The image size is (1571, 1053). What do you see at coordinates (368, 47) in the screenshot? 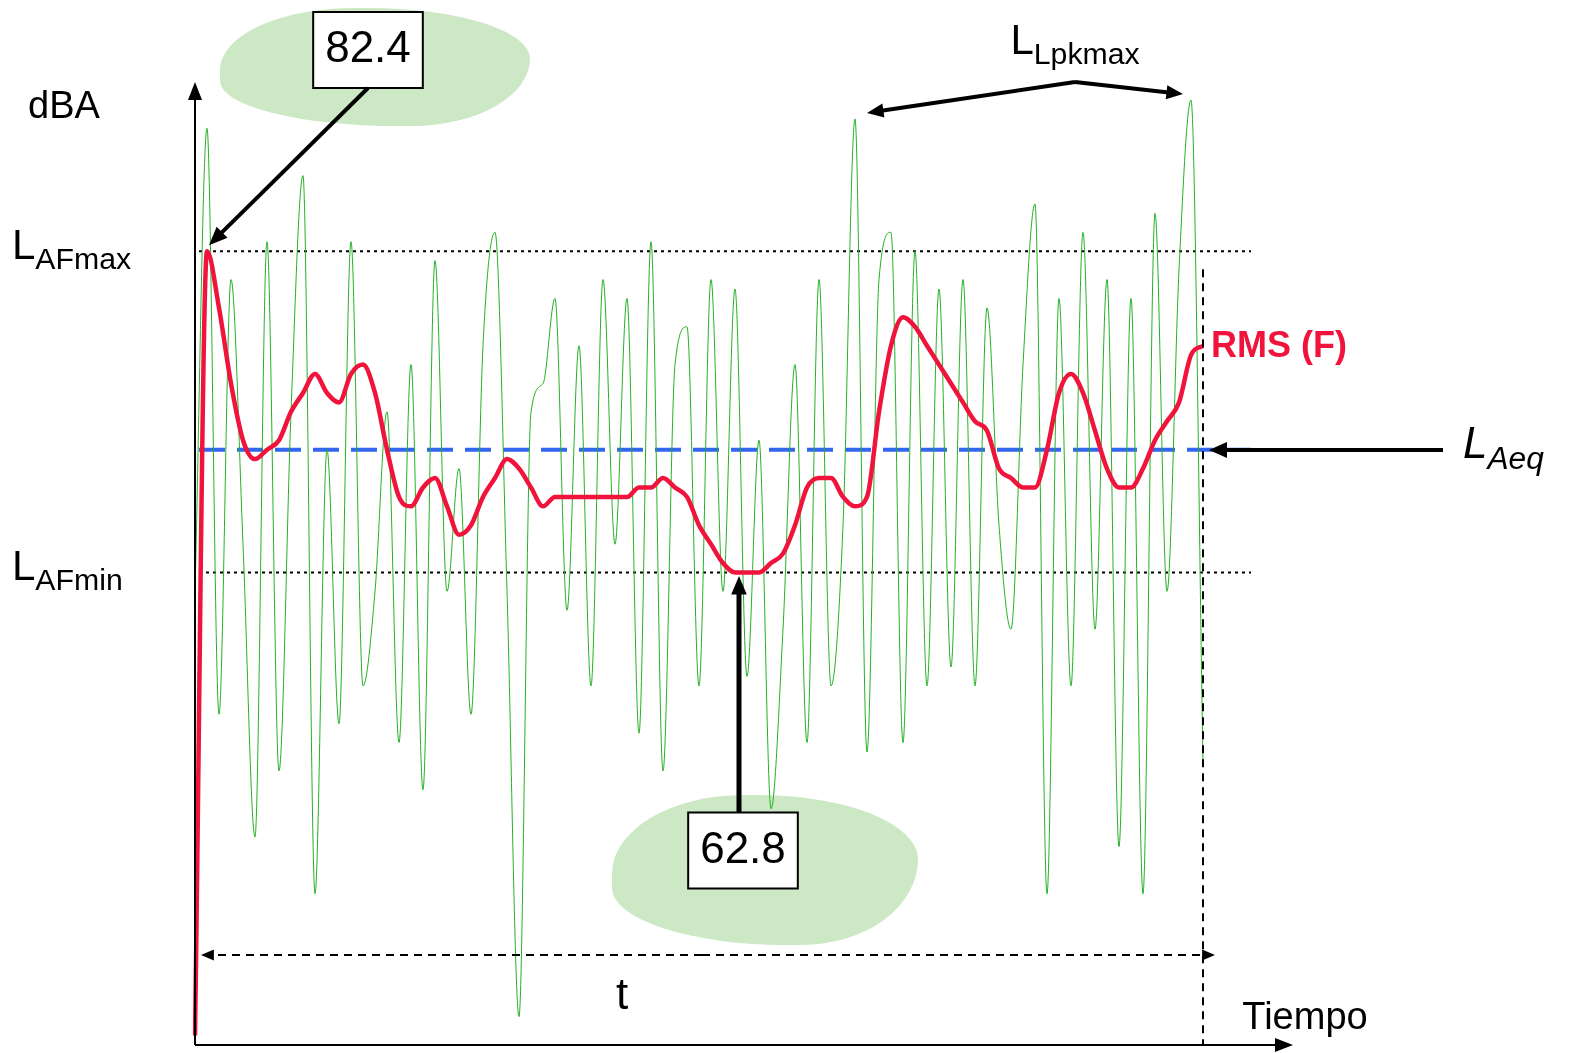
I see `text: 82.4` at bounding box center [368, 47].